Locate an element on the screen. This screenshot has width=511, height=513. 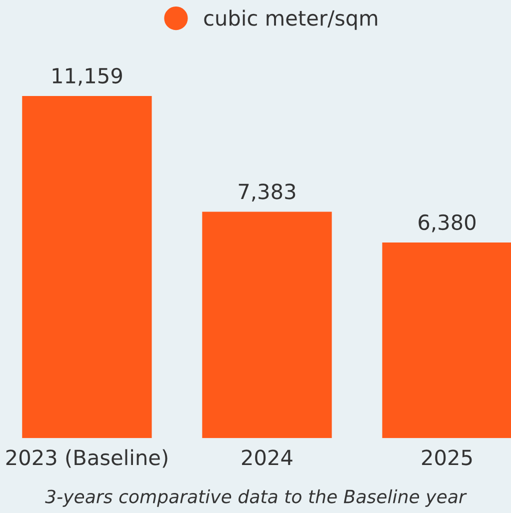
legend-label: cubic meter/sqm is located at coordinates (291, 20).